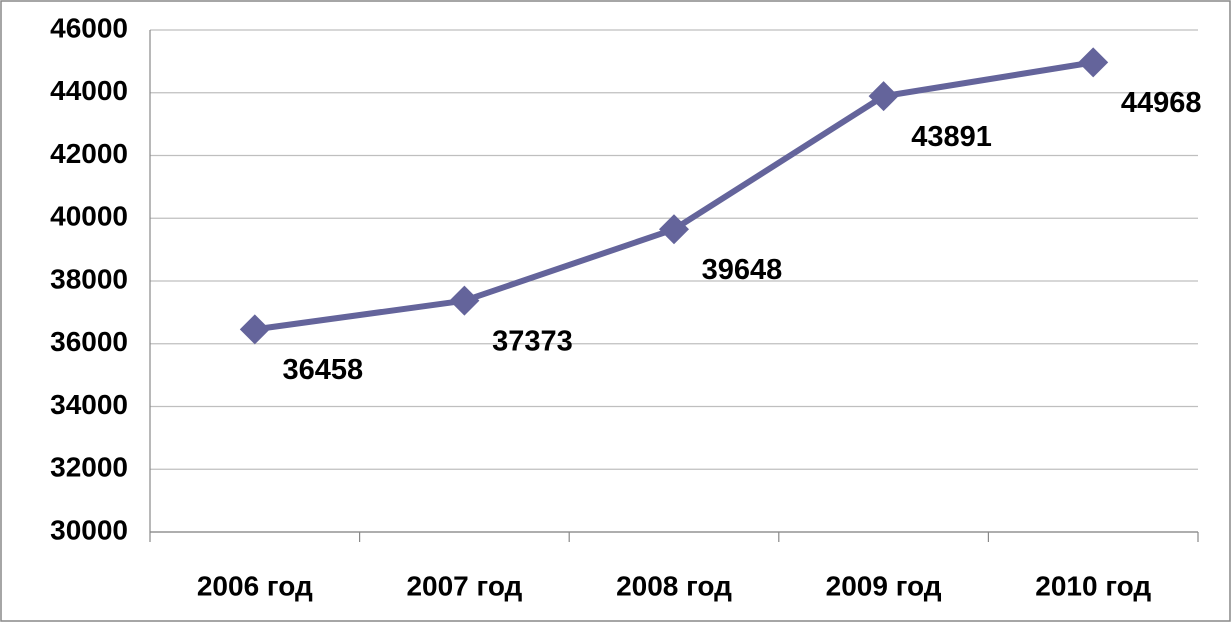 This screenshot has width=1232, height=623. Describe the element at coordinates (255, 585) in the screenshot. I see `x-tick-label: 2006 год` at that location.